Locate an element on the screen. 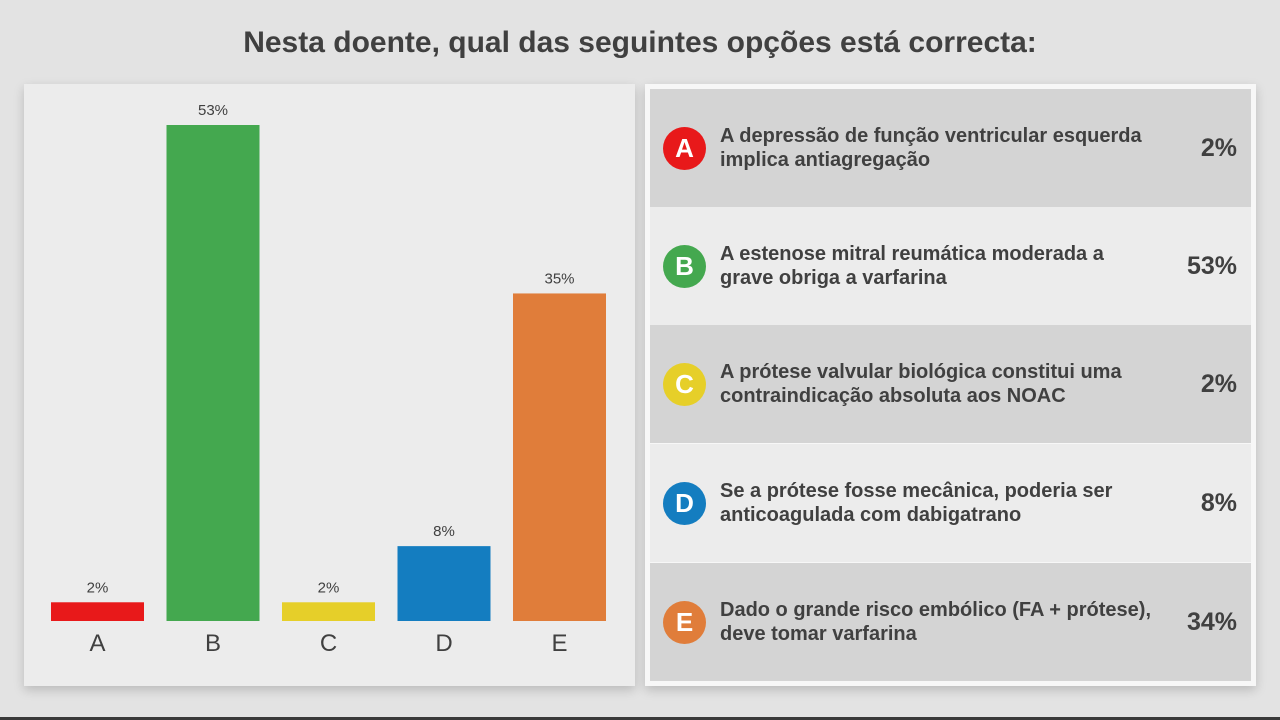 This screenshot has width=1280, height=720. bar-value-label-c: 2% is located at coordinates (329, 587).